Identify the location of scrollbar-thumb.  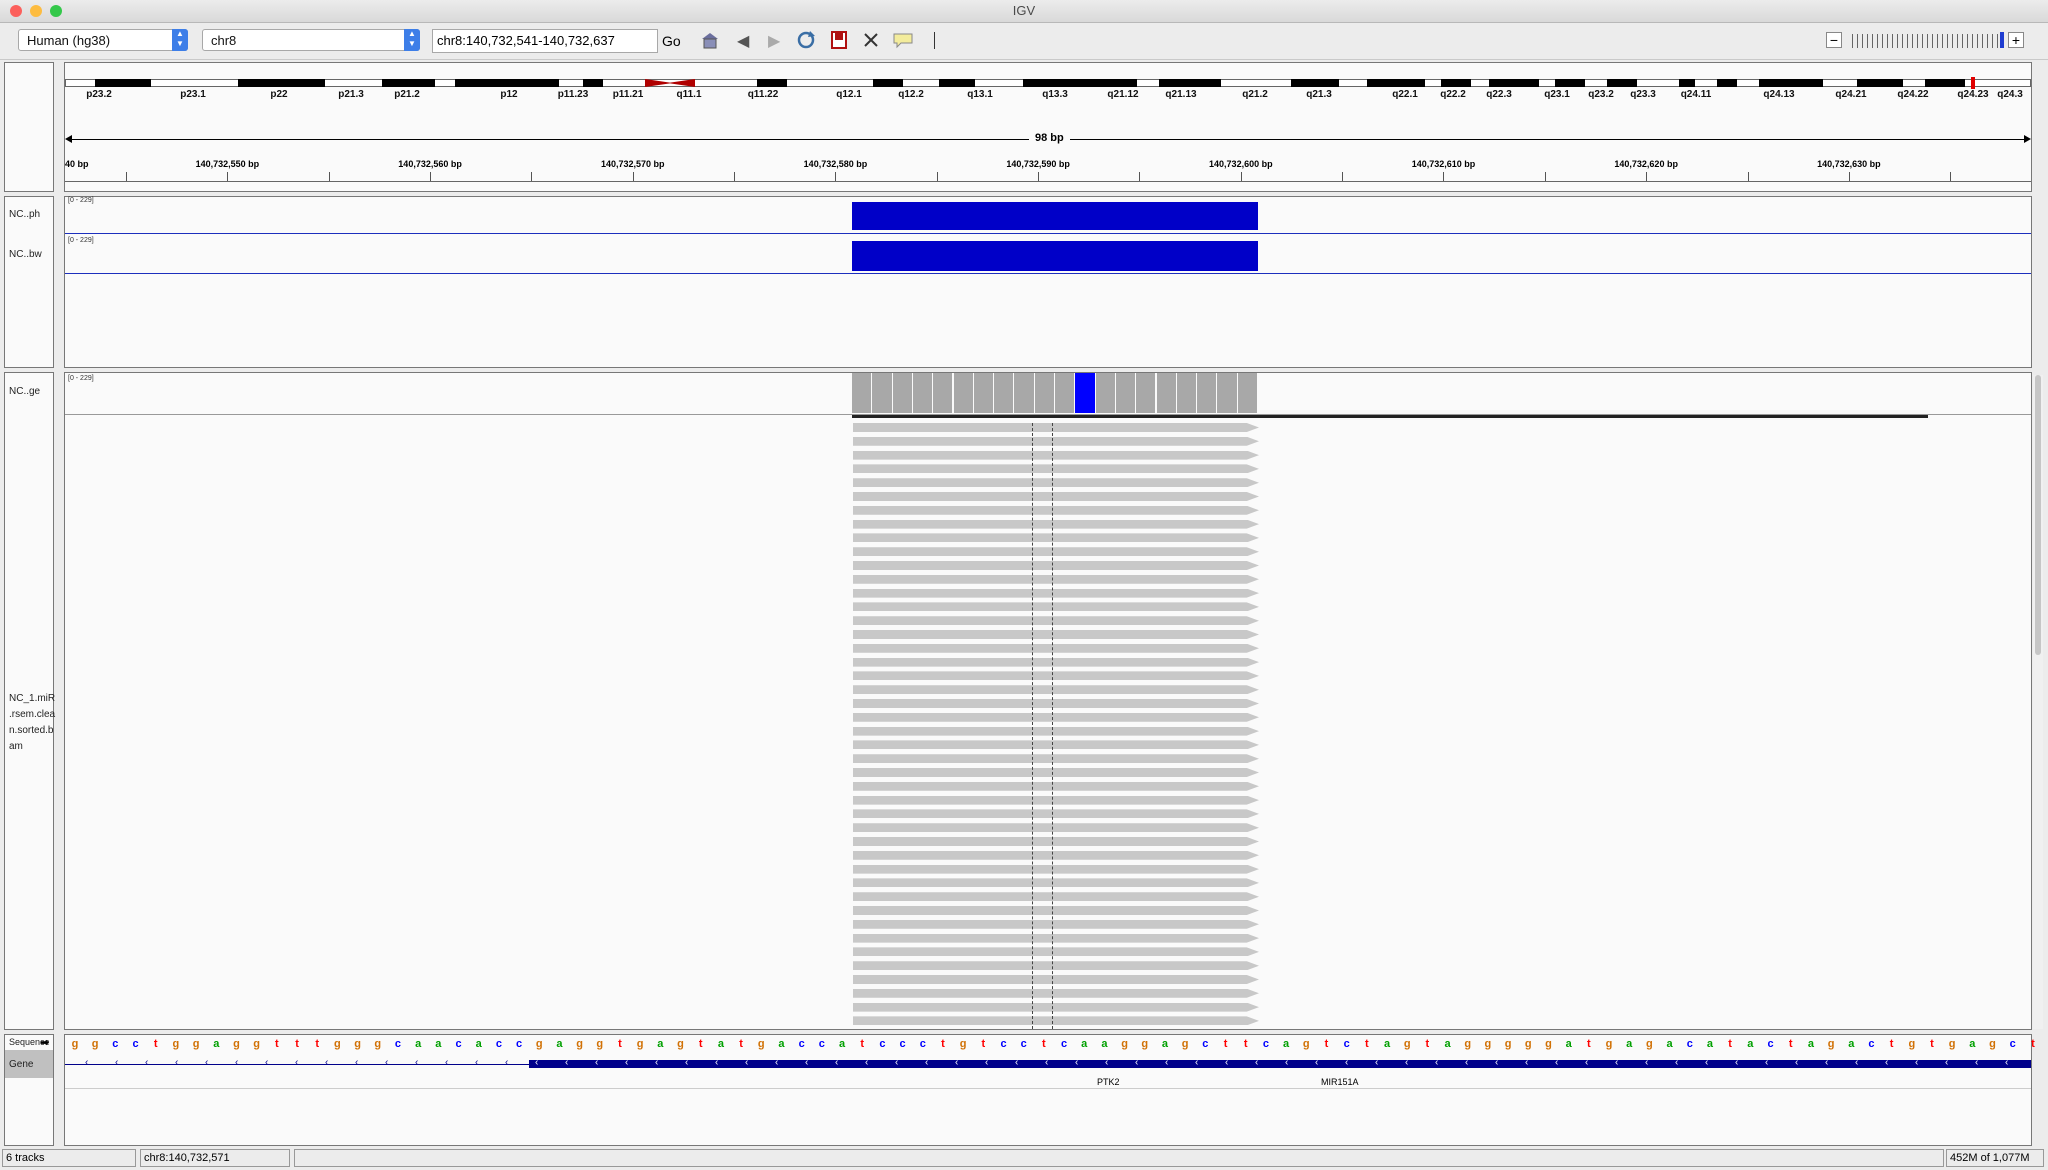
(2038, 515).